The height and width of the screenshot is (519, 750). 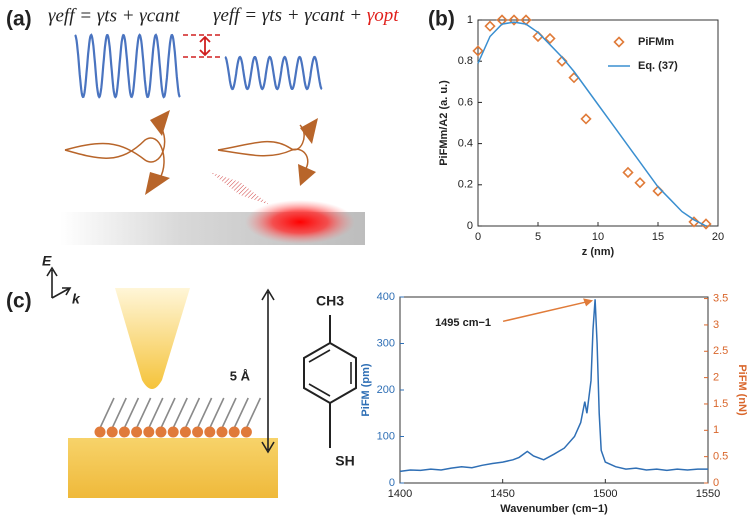 I want to click on light-beam, so click(x=240, y=188).